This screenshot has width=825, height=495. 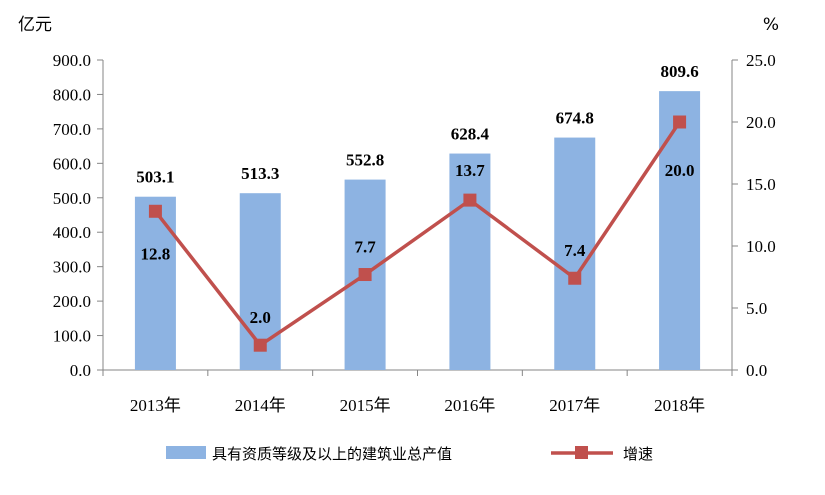 I want to click on left-tick-label: 300.0, so click(x=72, y=267).